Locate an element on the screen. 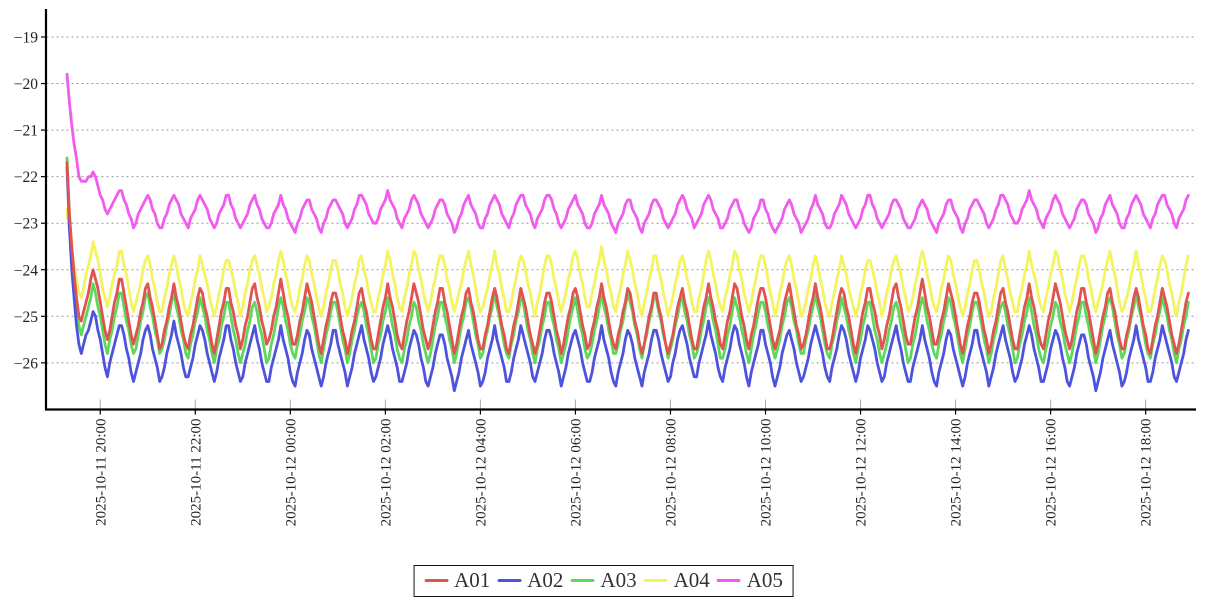  y-tick-label: −25 is located at coordinates (26, 317).